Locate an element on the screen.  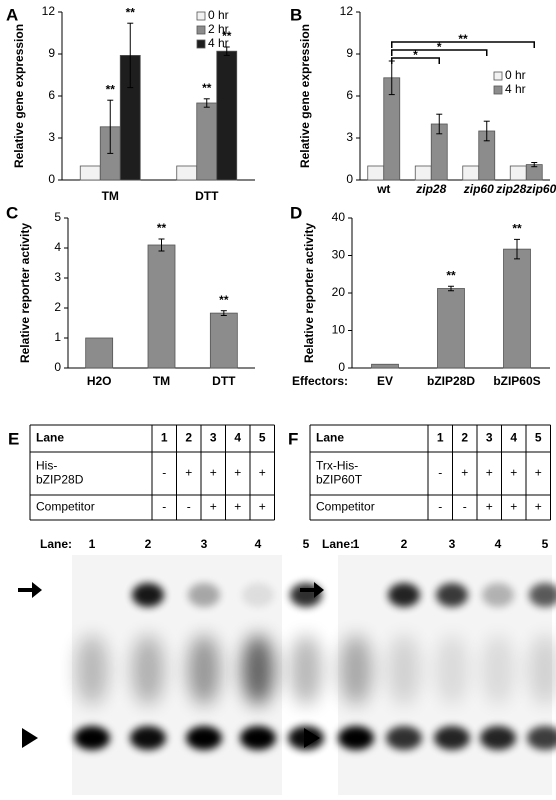
table-cell: 2 is located at coordinates (464, 438).